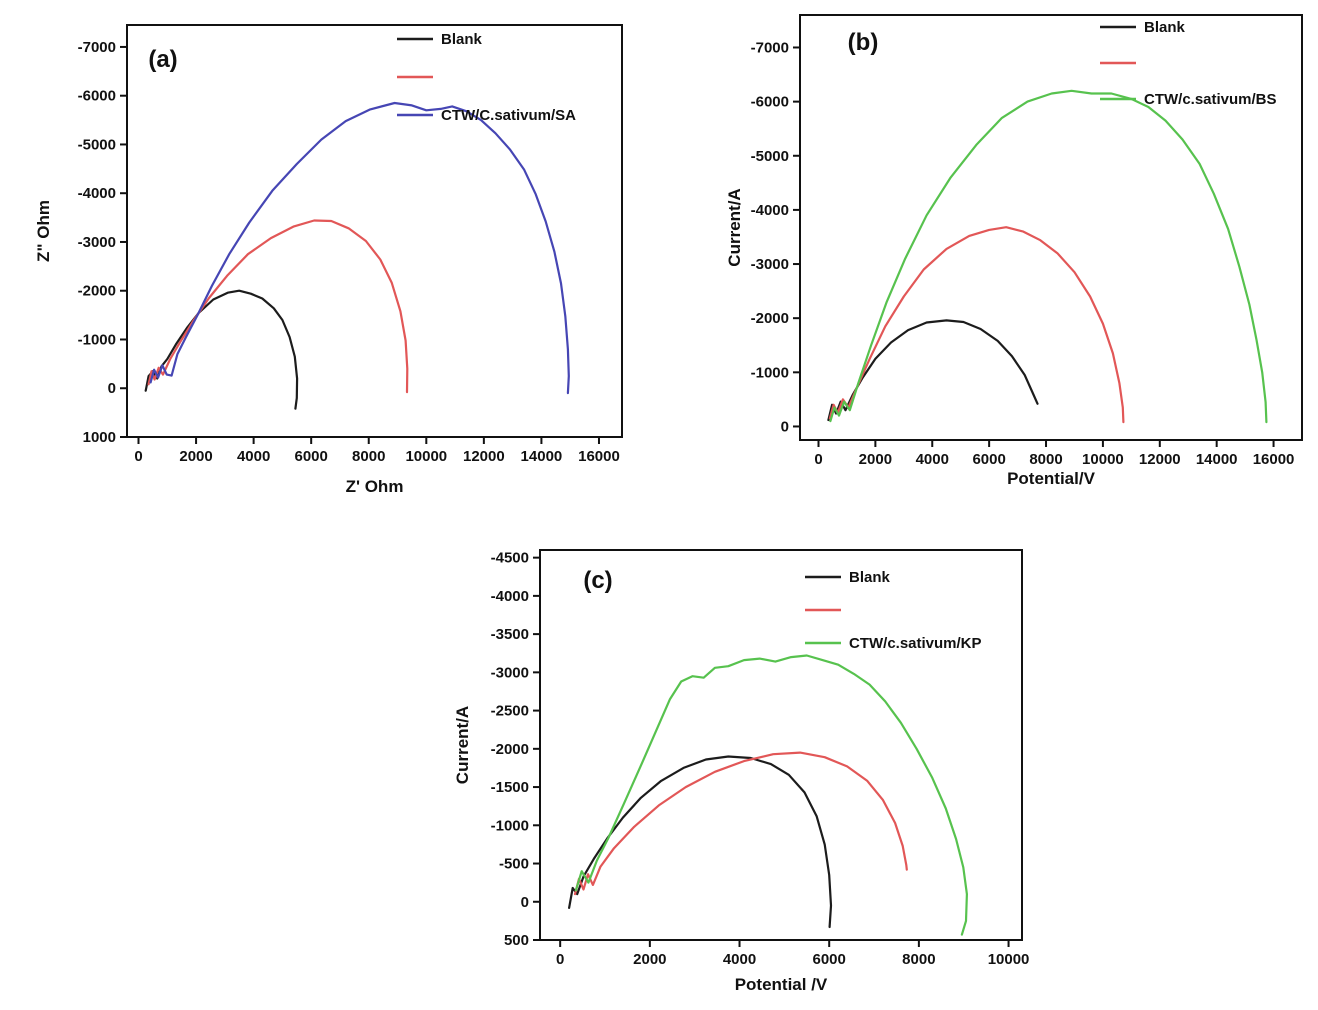  I want to click on x-axis-label: Potential /V, so click(781, 984).